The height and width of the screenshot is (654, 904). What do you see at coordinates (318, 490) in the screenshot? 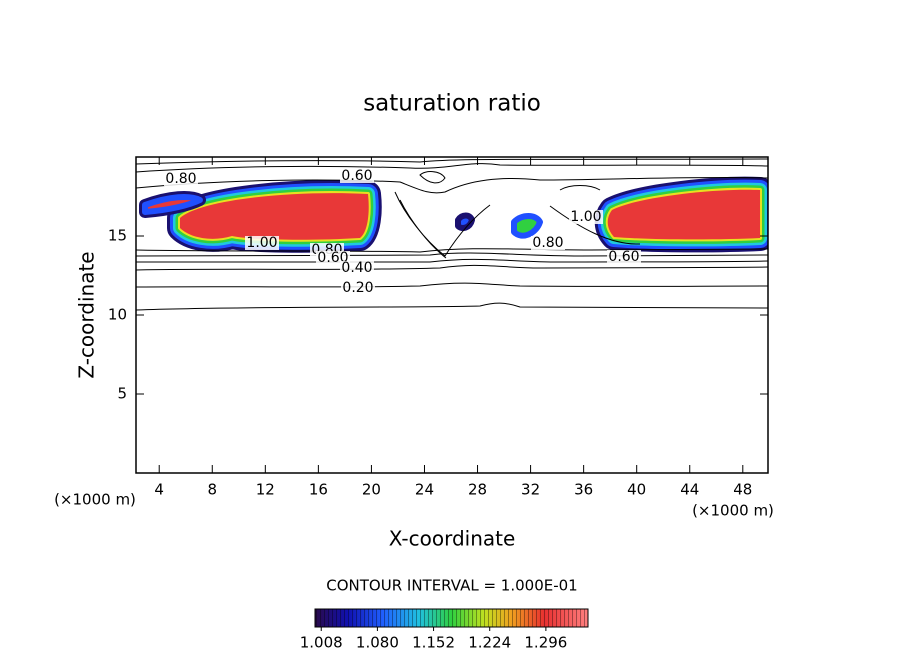
I see `x-tick-label: 16` at bounding box center [318, 490].